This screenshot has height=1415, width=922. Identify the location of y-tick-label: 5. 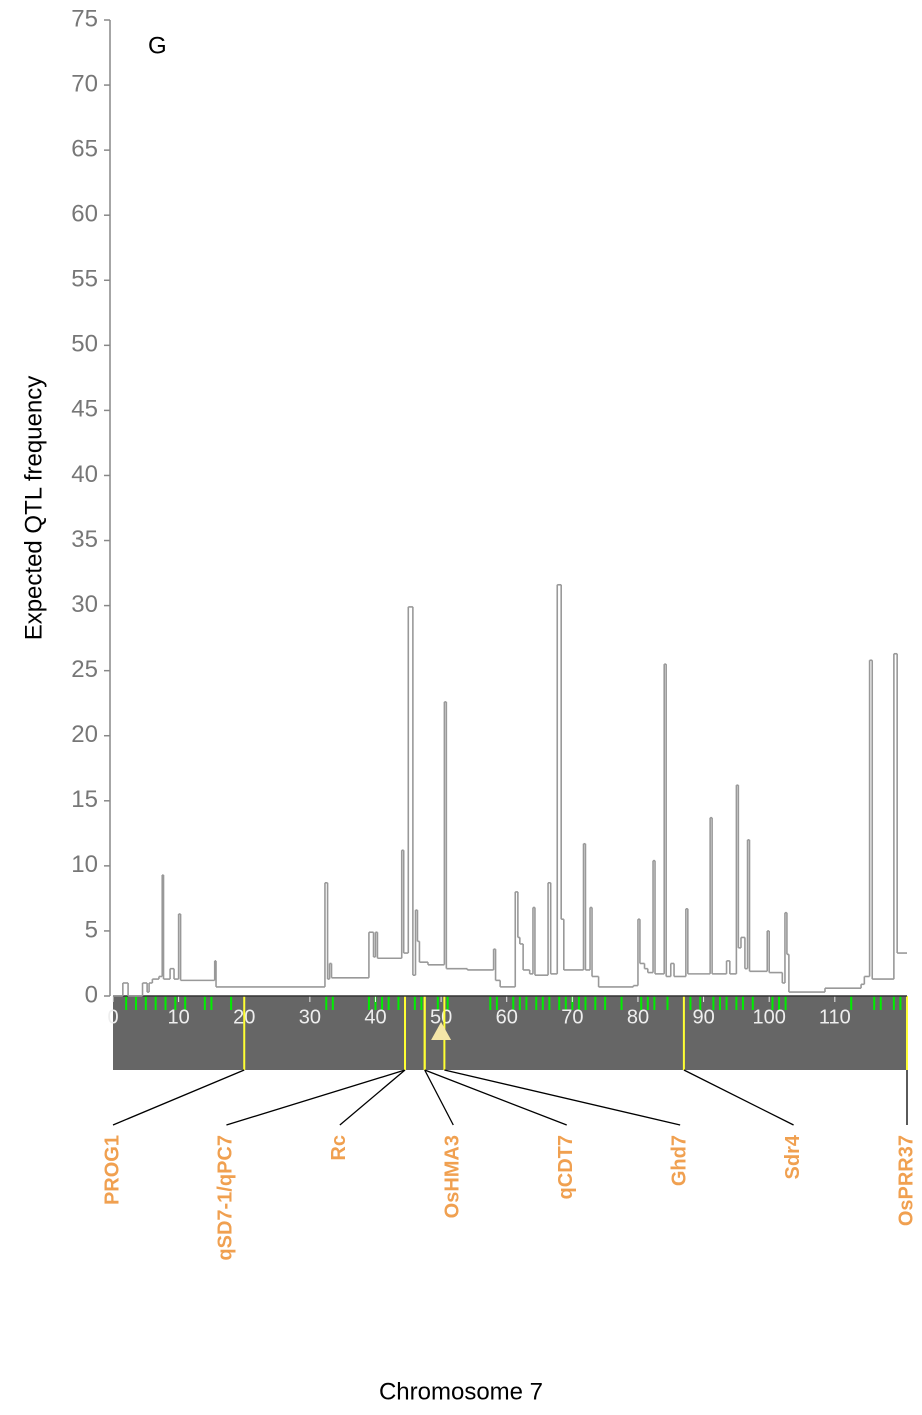
(91, 929).